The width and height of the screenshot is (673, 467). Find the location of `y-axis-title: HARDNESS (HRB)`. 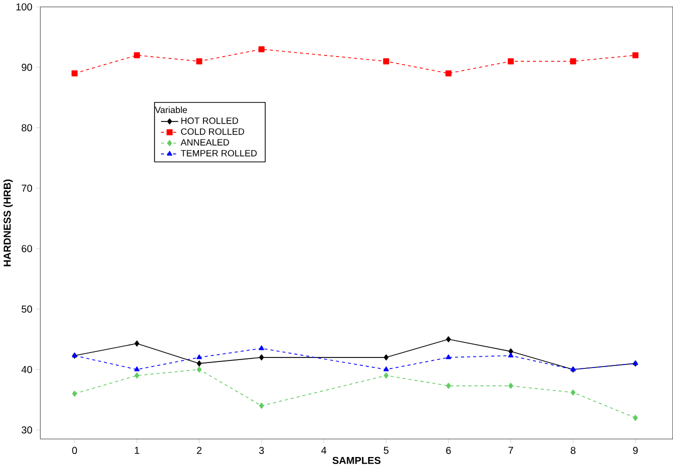

y-axis-title: HARDNESS (HRB) is located at coordinates (8, 222).